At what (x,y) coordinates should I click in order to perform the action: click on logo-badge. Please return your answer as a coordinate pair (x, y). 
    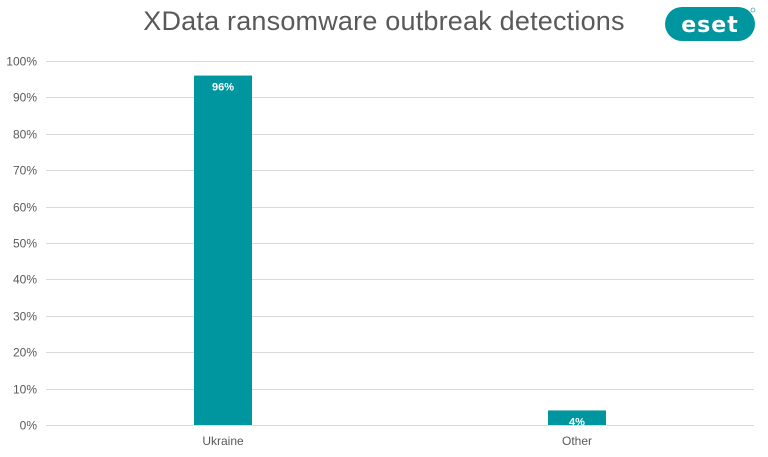
    Looking at the image, I should click on (710, 24).